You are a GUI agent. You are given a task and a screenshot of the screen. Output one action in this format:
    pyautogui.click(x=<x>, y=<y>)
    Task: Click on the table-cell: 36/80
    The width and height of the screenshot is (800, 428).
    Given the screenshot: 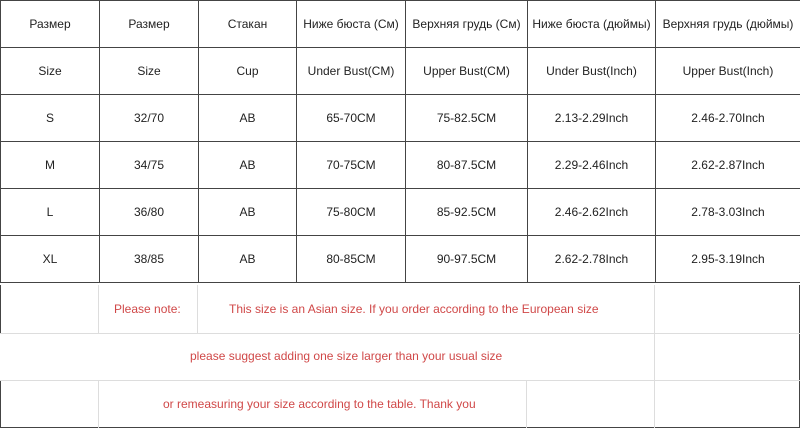 What is the action you would take?
    pyautogui.click(x=149, y=212)
    